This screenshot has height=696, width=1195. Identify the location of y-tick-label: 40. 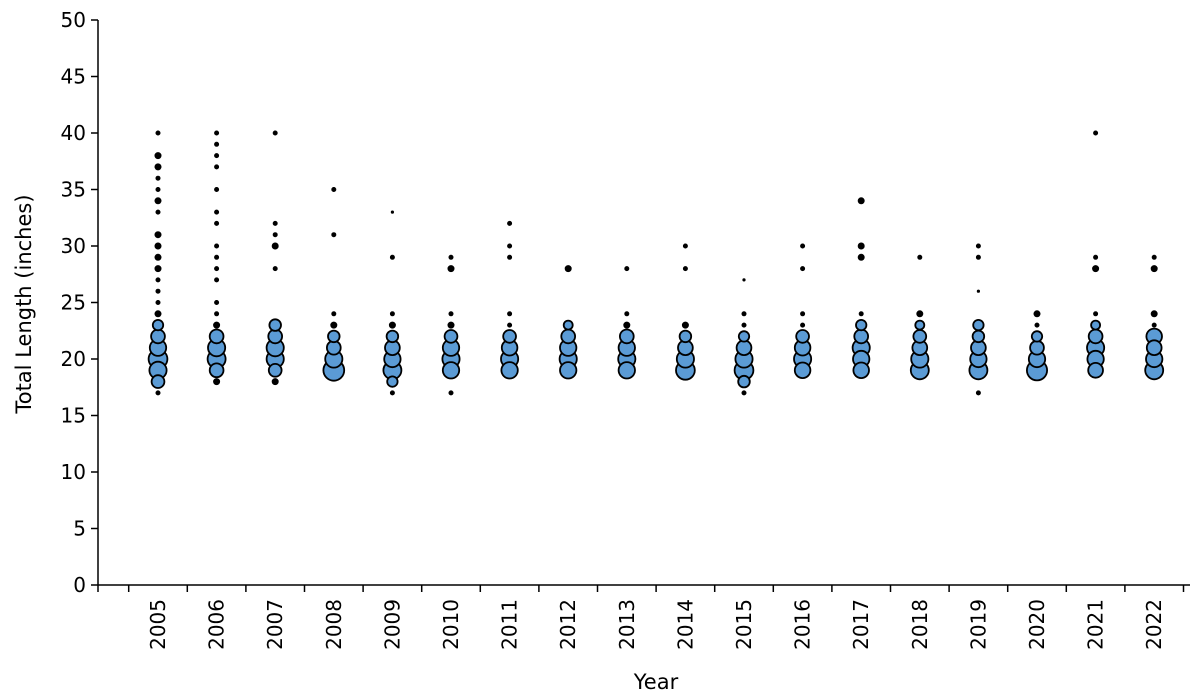
(73, 133).